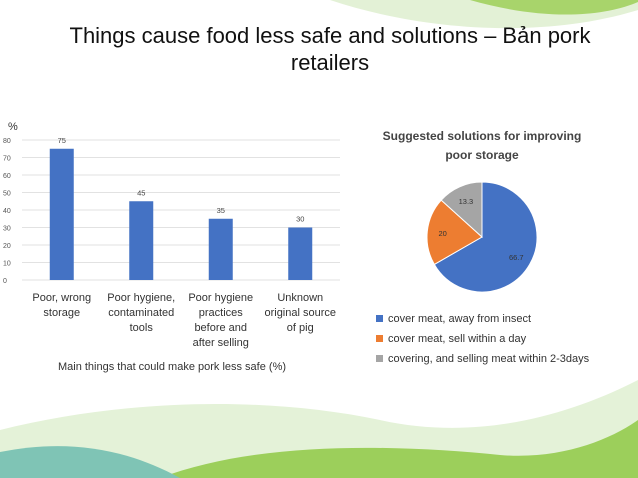 This screenshot has width=638, height=478. Describe the element at coordinates (221, 210) in the screenshot. I see `bar-value-label: 35` at that location.